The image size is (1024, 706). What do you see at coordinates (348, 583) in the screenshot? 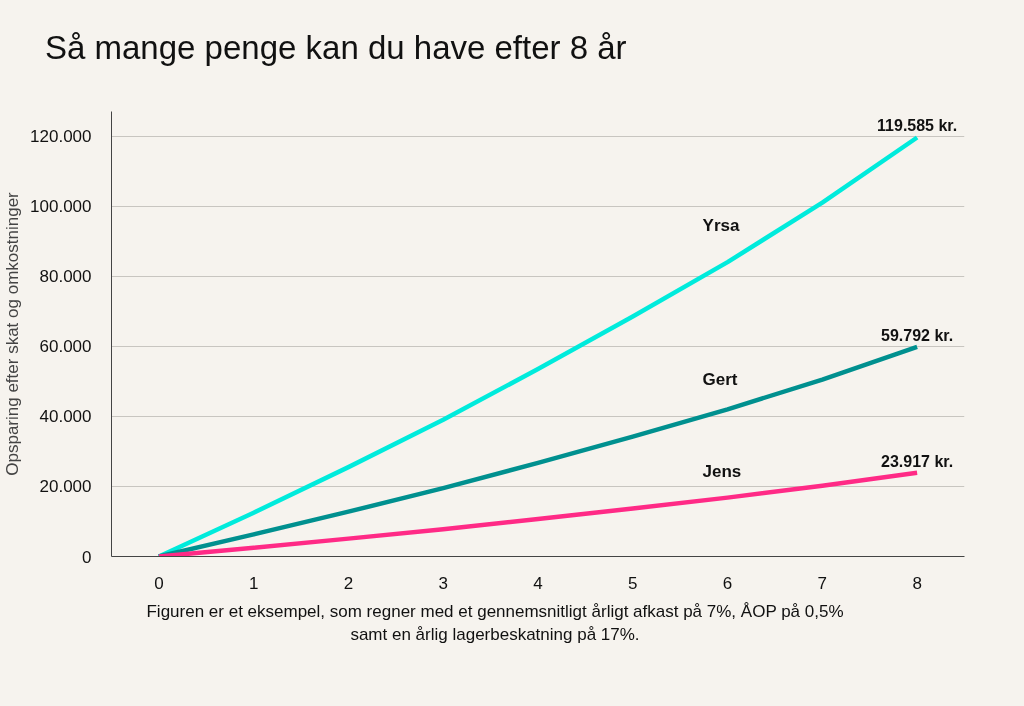
I see `x-tick-label: 2` at bounding box center [348, 583].